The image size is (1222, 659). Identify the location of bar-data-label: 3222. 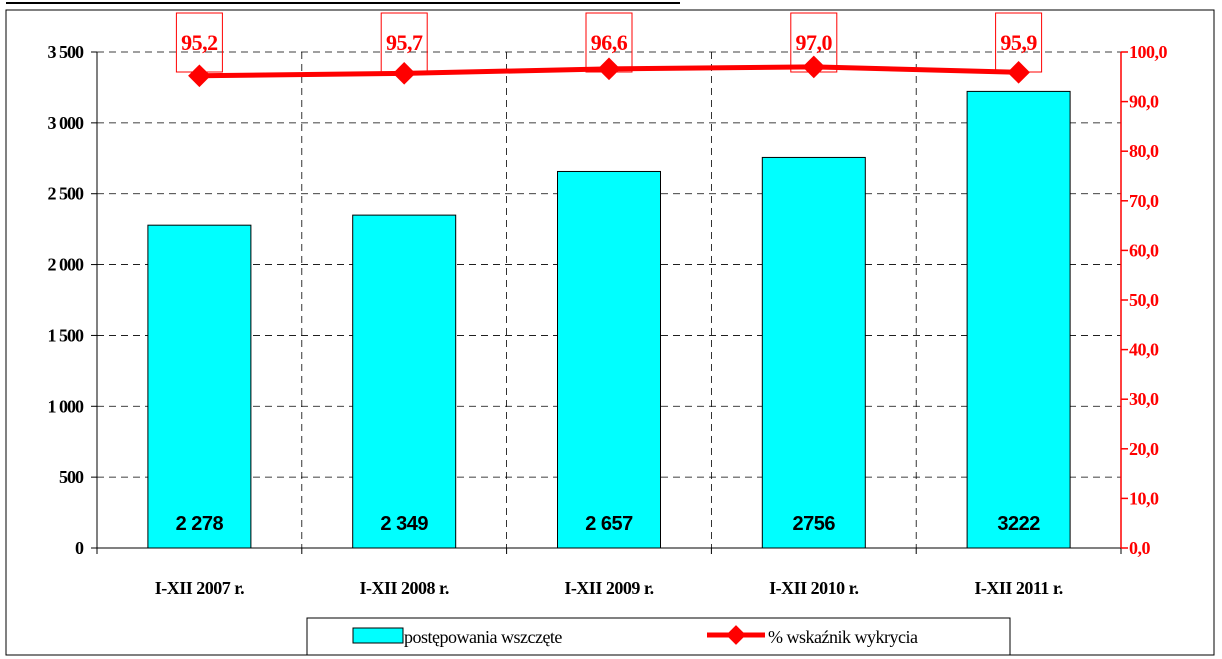
(1018, 524).